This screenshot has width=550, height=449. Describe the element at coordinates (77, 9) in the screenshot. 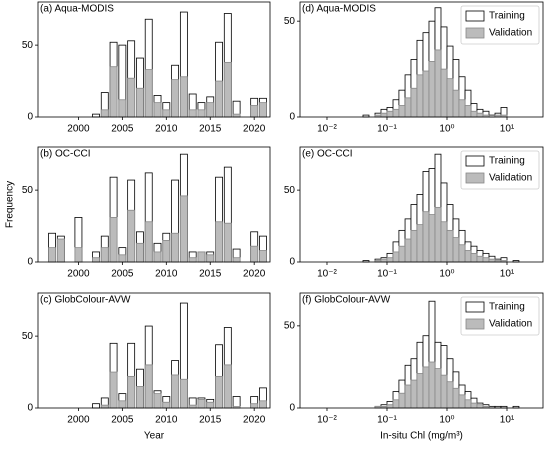

I see `panel-title: (a) Aqua-MODIS` at that location.